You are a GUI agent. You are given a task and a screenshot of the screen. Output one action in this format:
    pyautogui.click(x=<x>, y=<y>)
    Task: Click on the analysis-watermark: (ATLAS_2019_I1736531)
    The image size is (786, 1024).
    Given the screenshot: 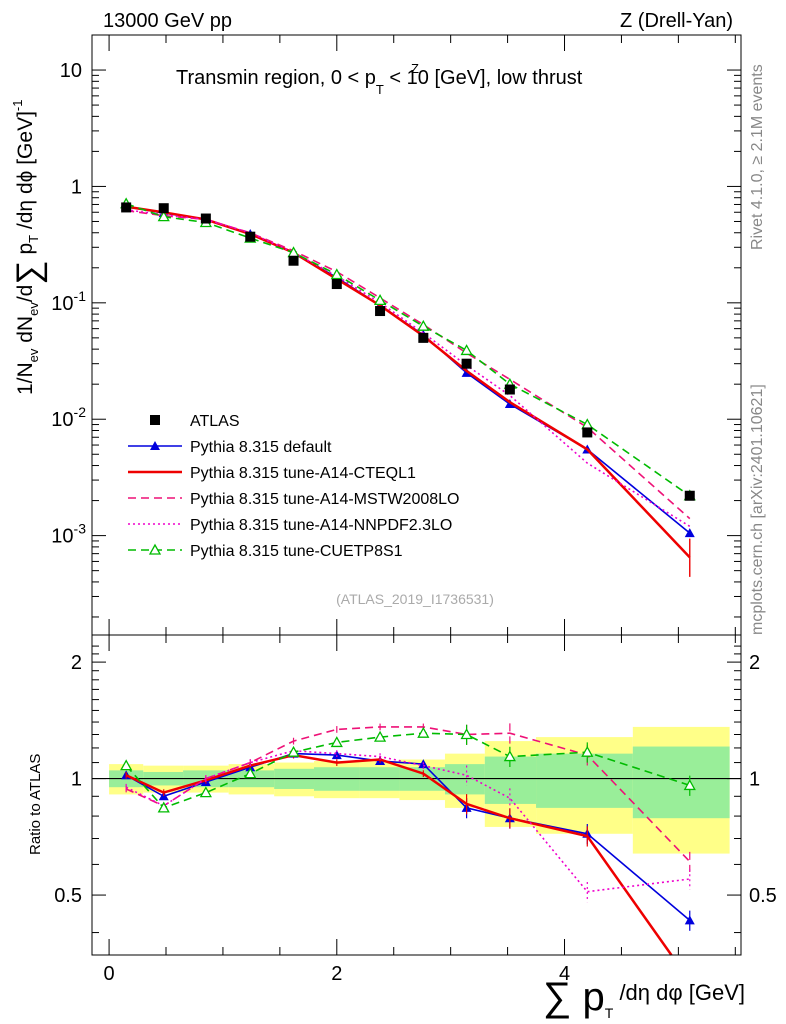 What is the action you would take?
    pyautogui.click(x=415, y=599)
    